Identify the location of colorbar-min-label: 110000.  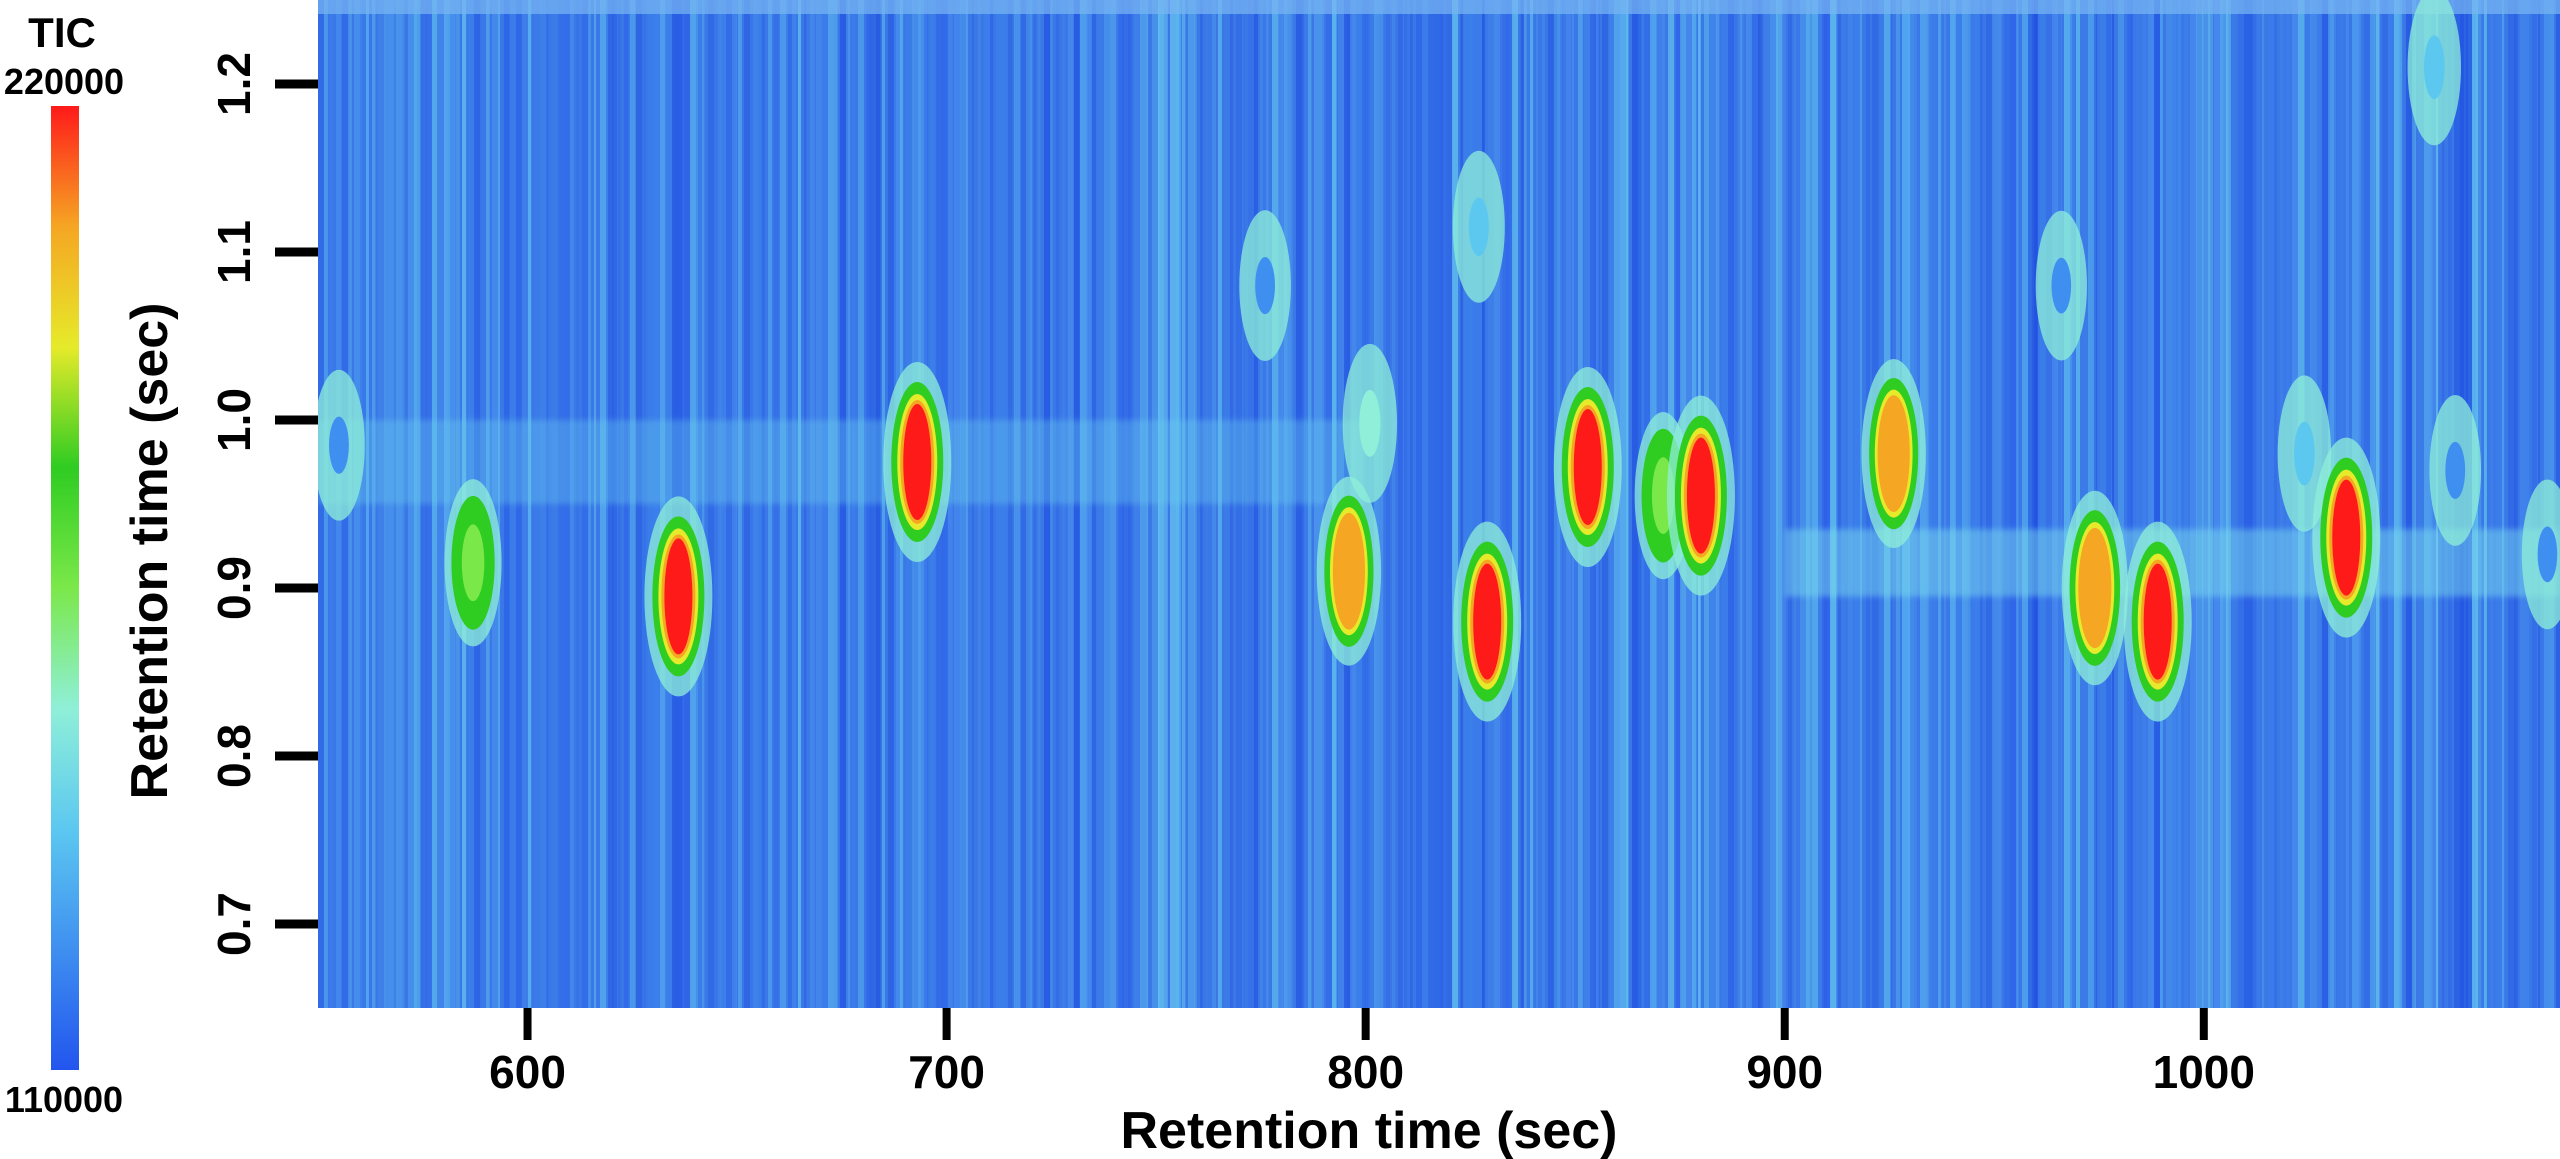
(64, 1099).